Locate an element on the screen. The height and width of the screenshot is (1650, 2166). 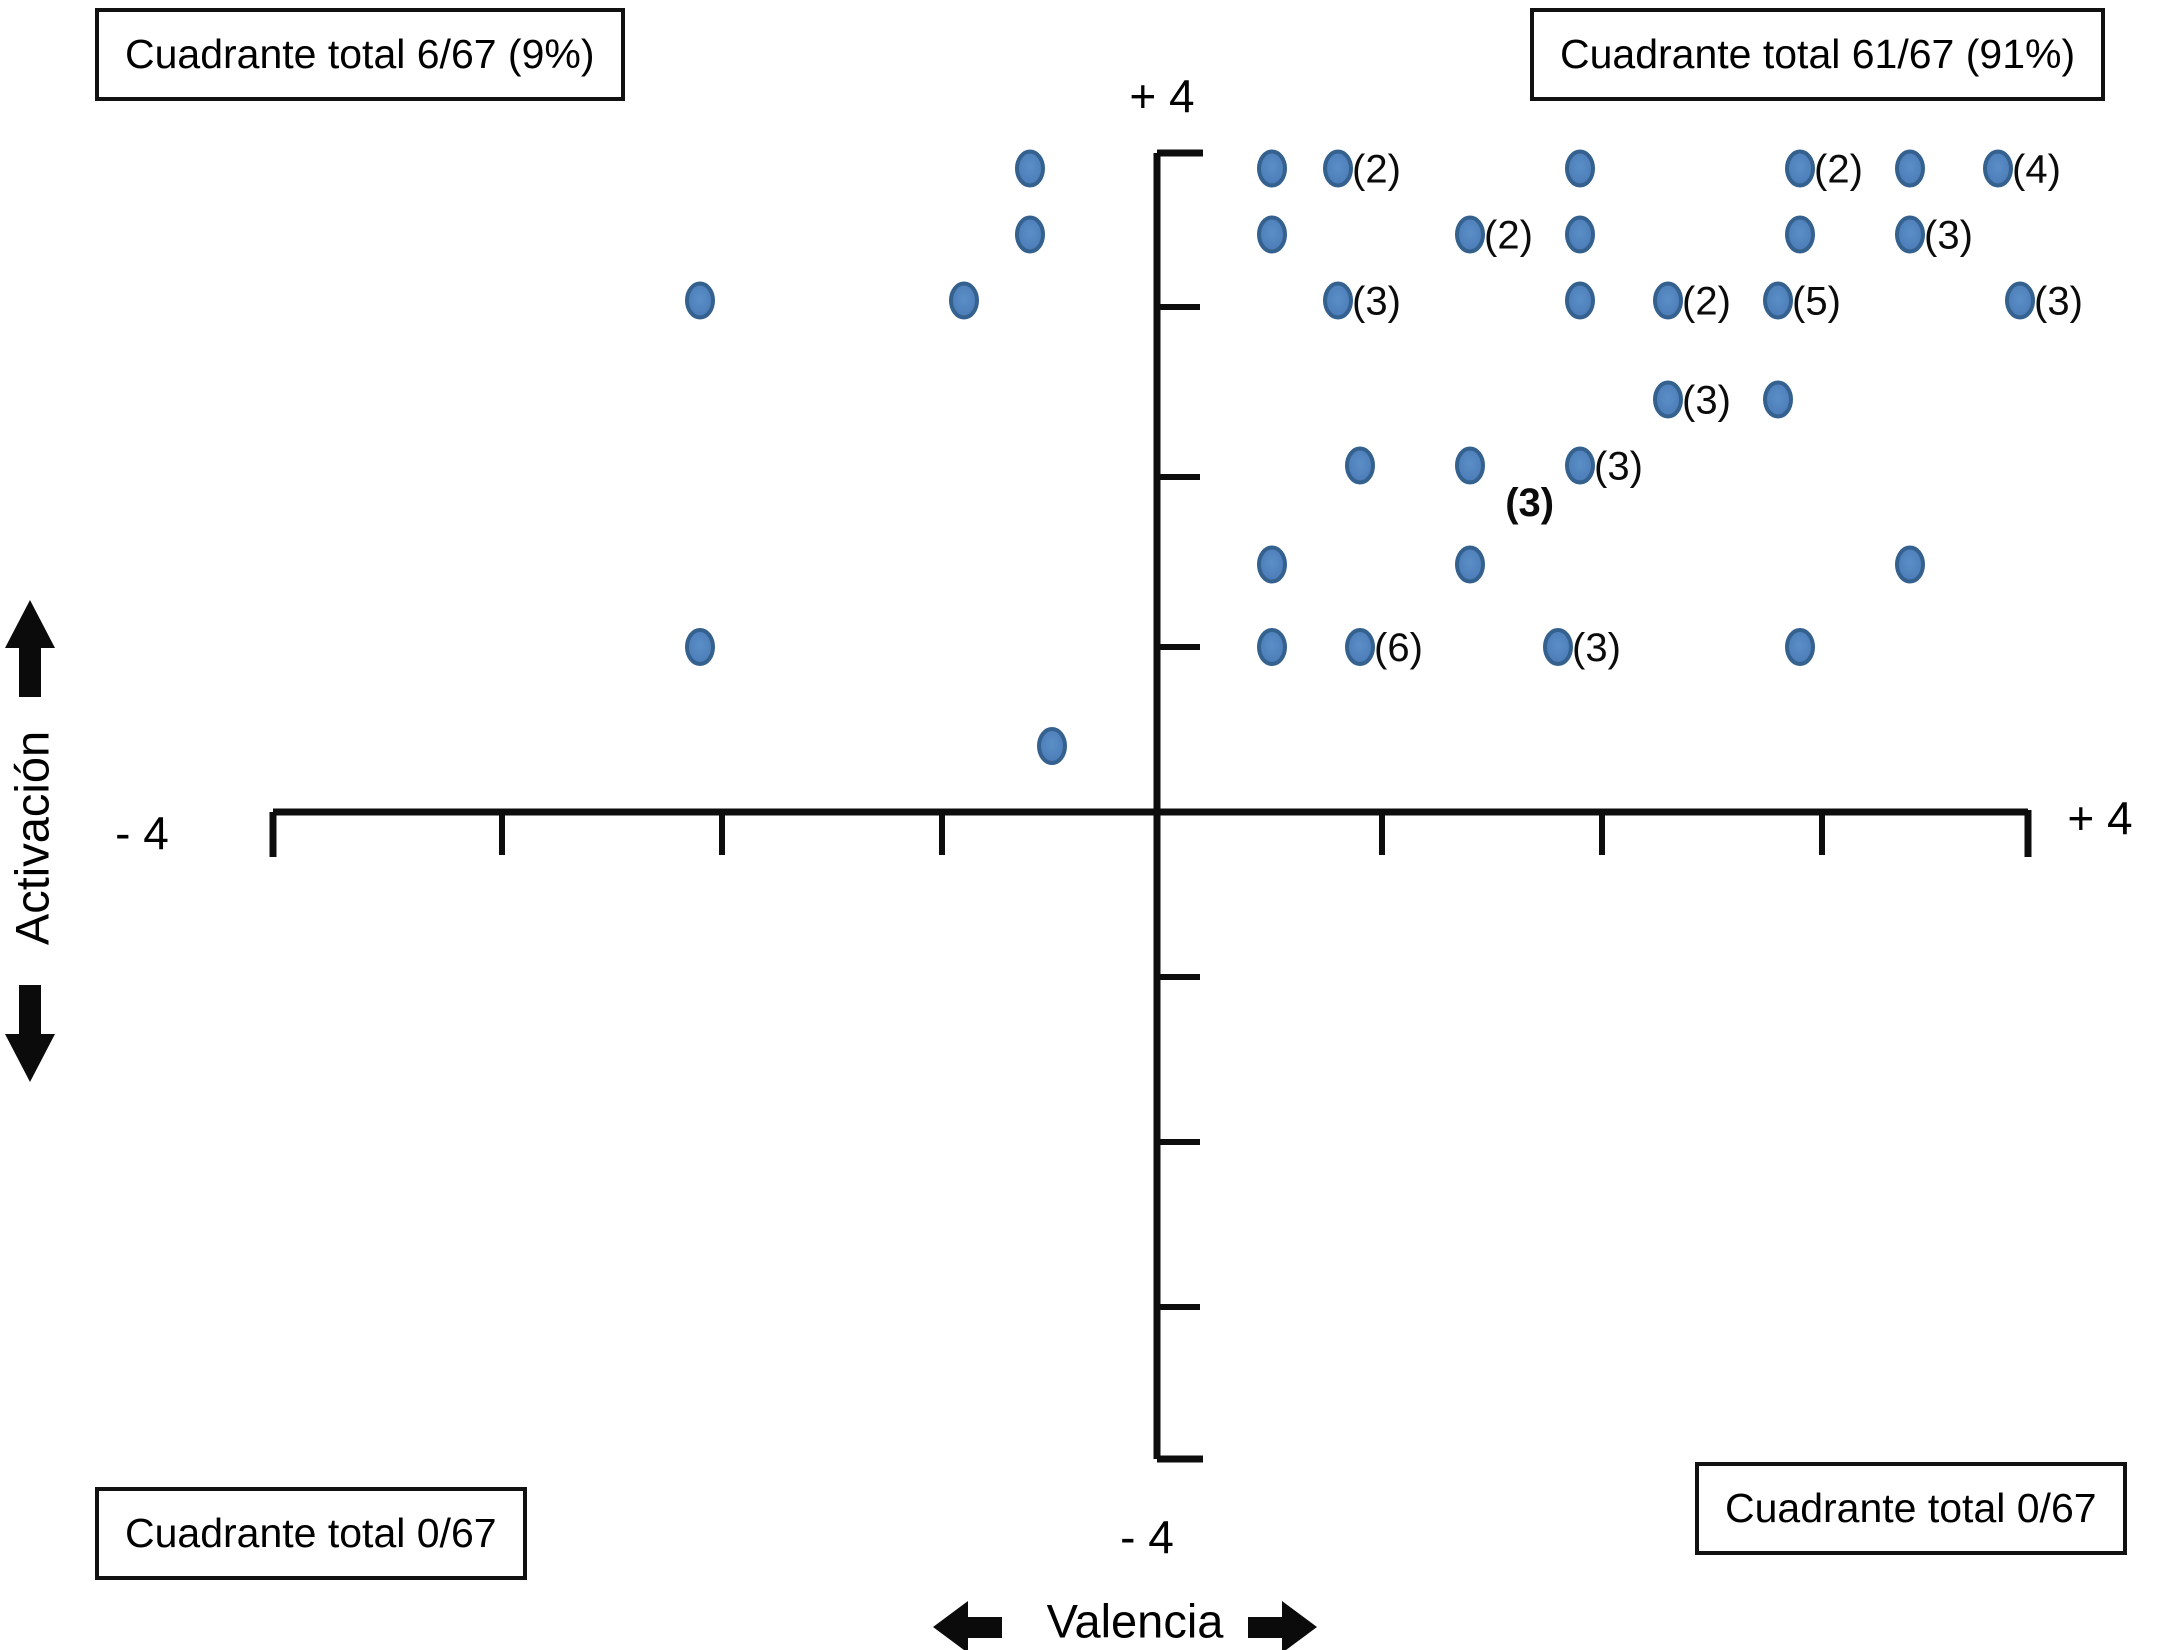
x-axis-max-label: + 4 is located at coordinates (2100, 818).